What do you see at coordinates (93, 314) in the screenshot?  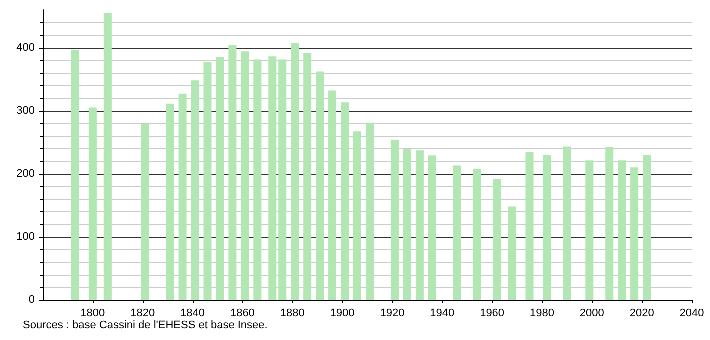 I see `x-tick-label: 1800` at bounding box center [93, 314].